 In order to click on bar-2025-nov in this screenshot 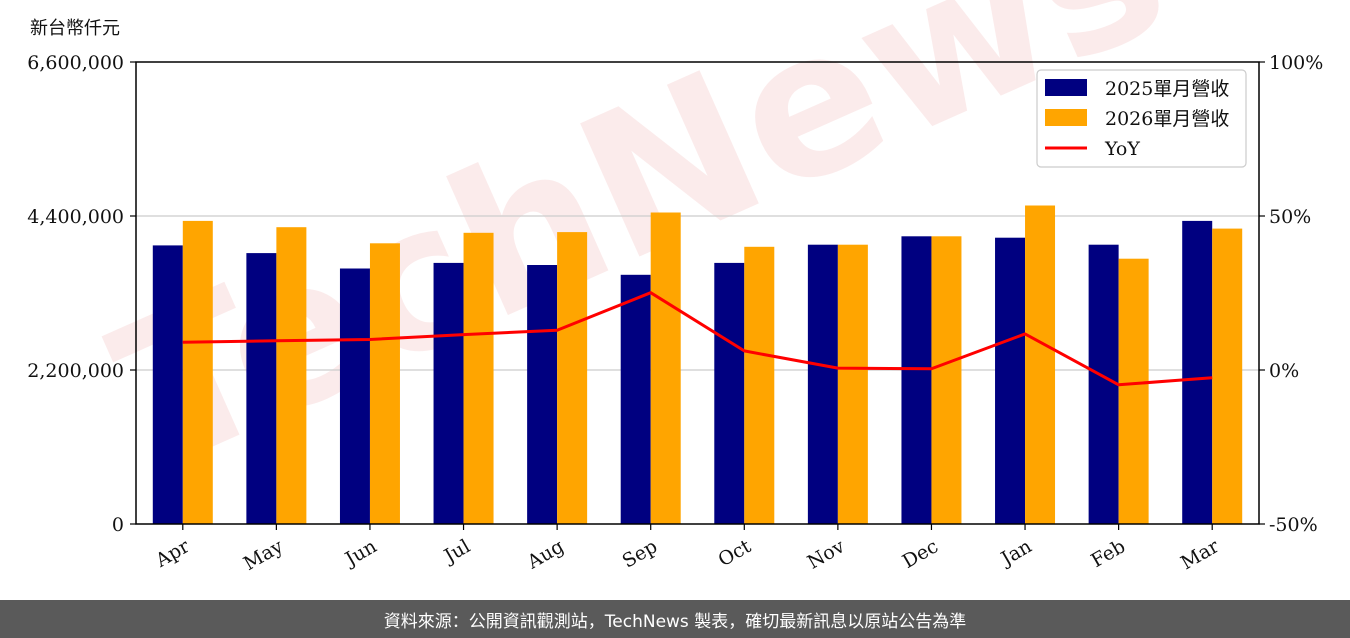, I will do `click(822, 384)`.